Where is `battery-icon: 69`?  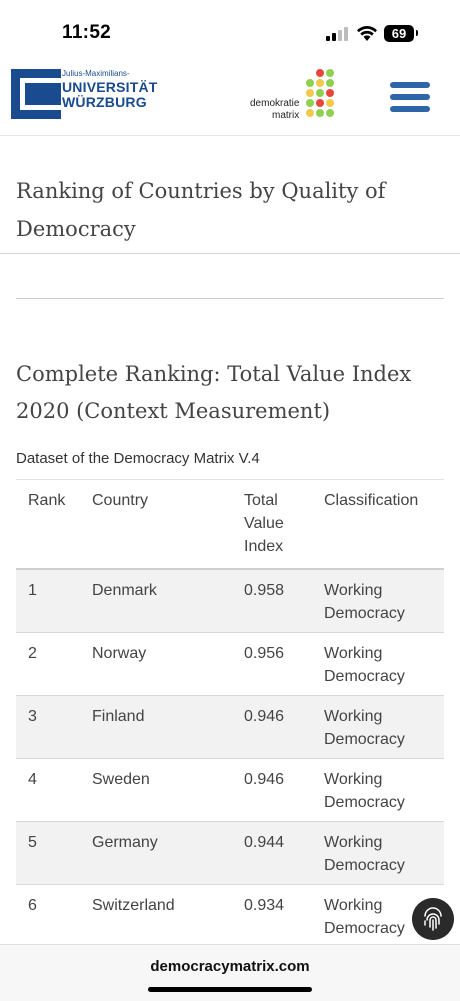
battery-icon: 69 is located at coordinates (399, 33).